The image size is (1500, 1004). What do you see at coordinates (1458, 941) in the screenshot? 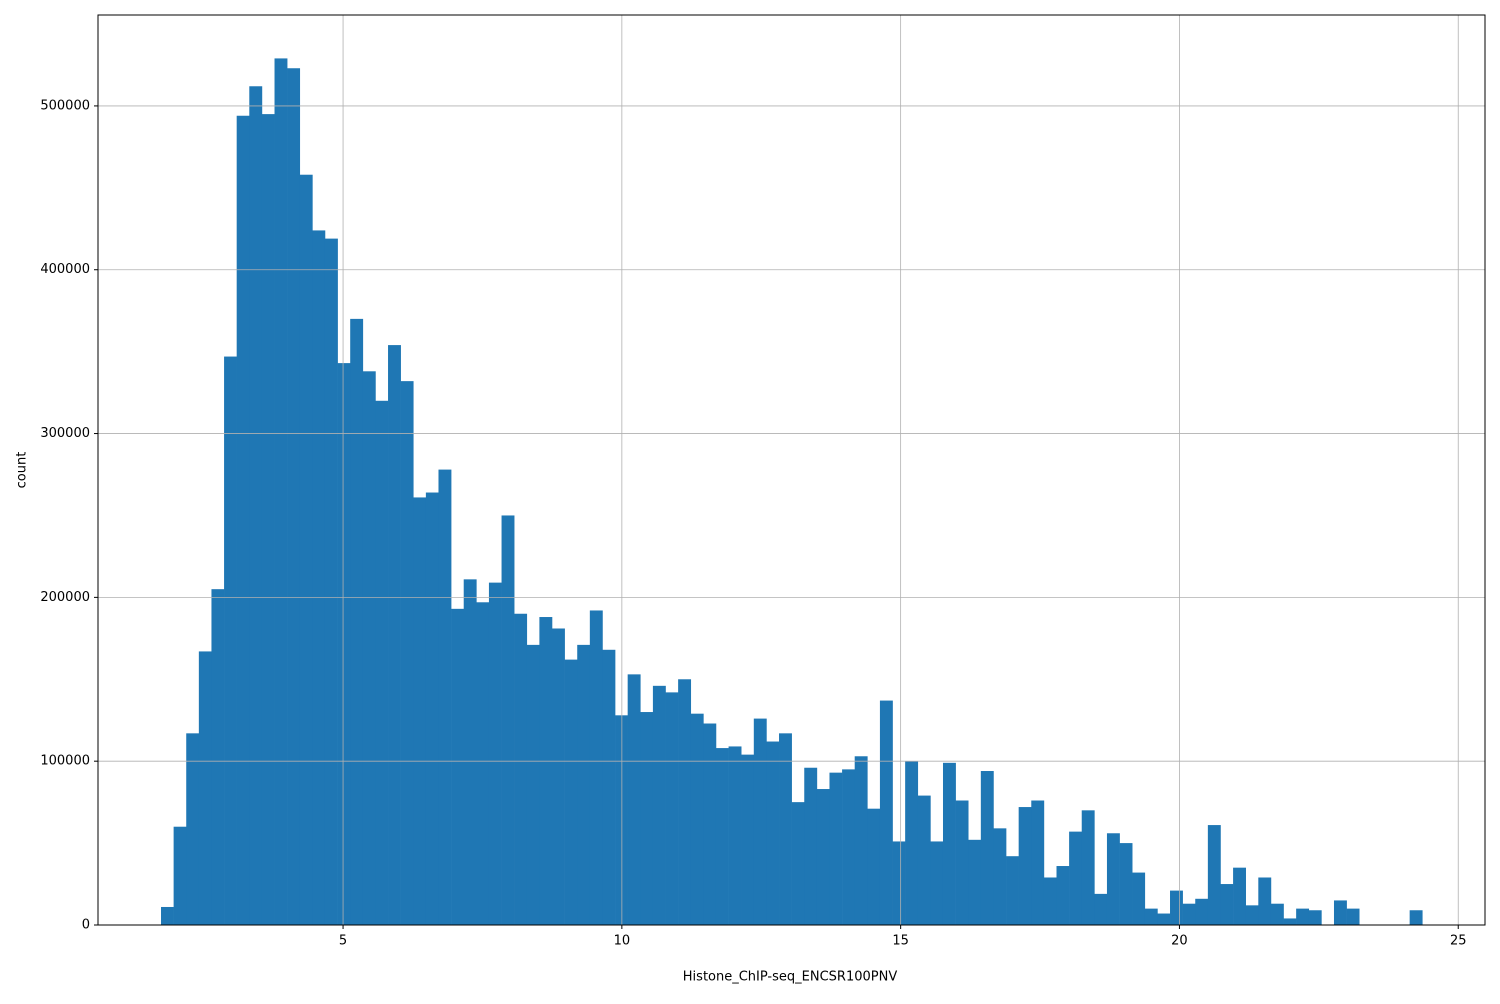
I see `x-tick-label: 25` at bounding box center [1458, 941].